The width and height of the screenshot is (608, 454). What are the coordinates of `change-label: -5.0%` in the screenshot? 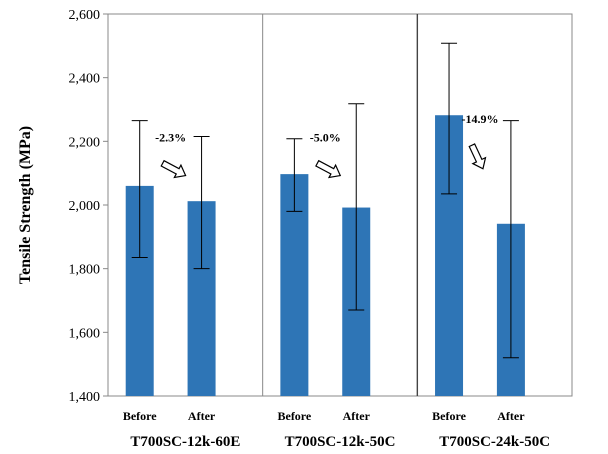 It's located at (325, 137).